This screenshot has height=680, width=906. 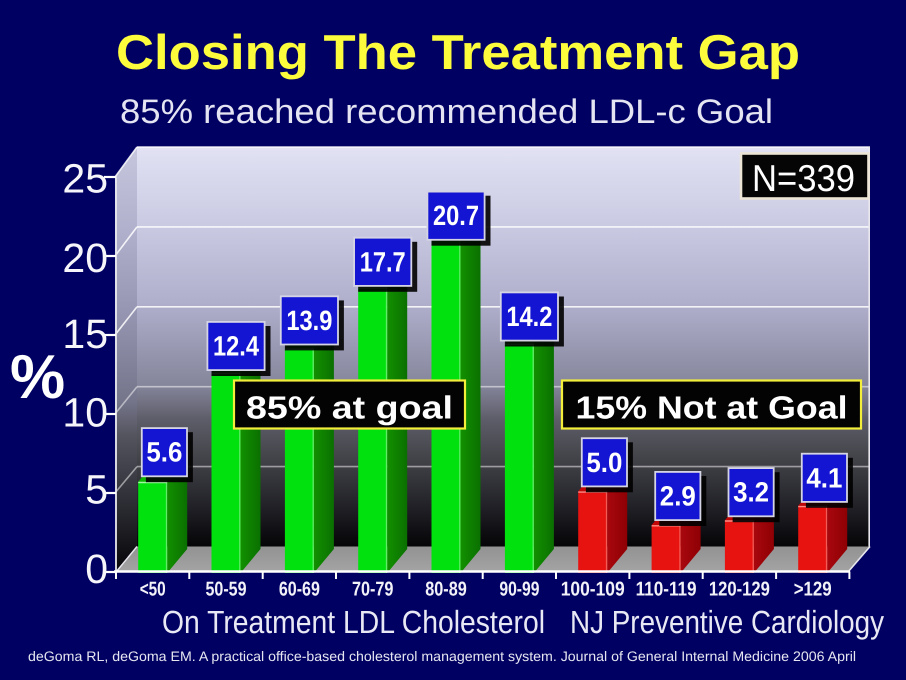 What do you see at coordinates (96, 569) in the screenshot?
I see `svg-text: 0` at bounding box center [96, 569].